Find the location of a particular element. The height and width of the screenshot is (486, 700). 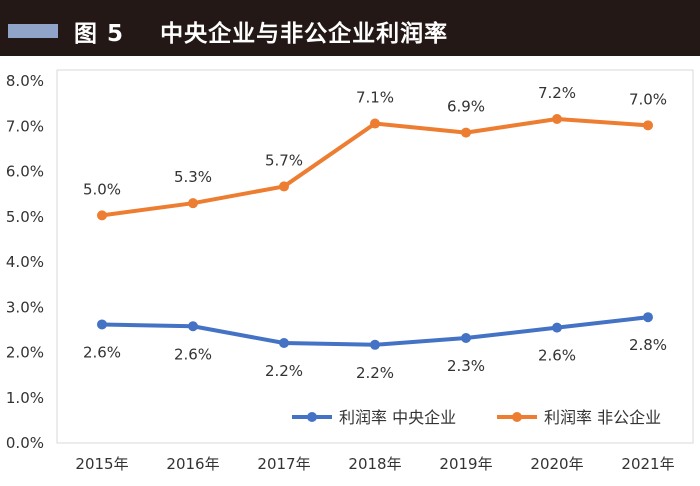

y-tick-label: 1.0% is located at coordinates (25, 398).